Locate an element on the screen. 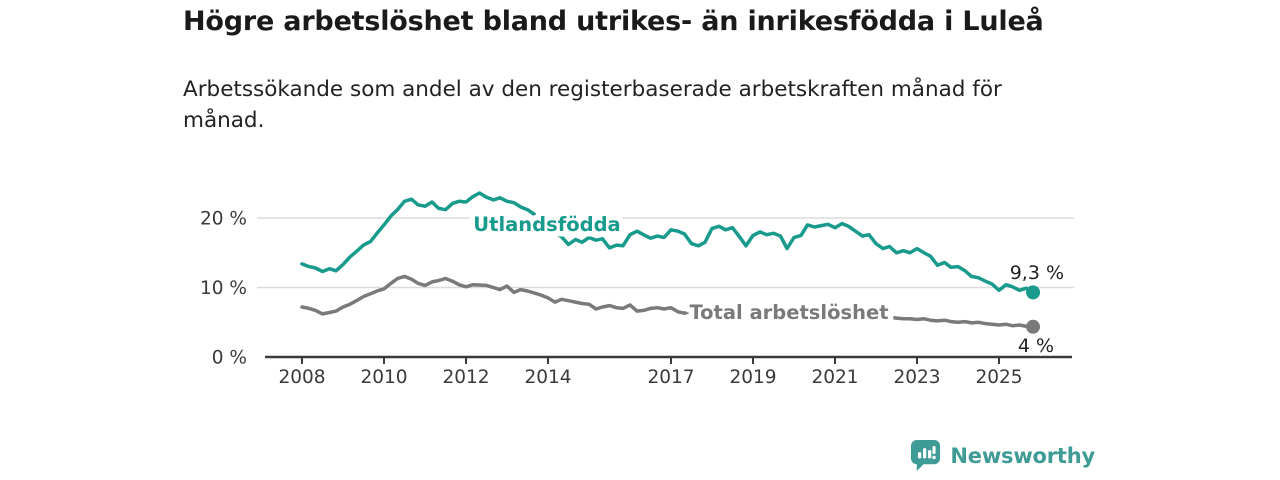 The image size is (1280, 480). x-tick-label: 2014 is located at coordinates (547, 377).